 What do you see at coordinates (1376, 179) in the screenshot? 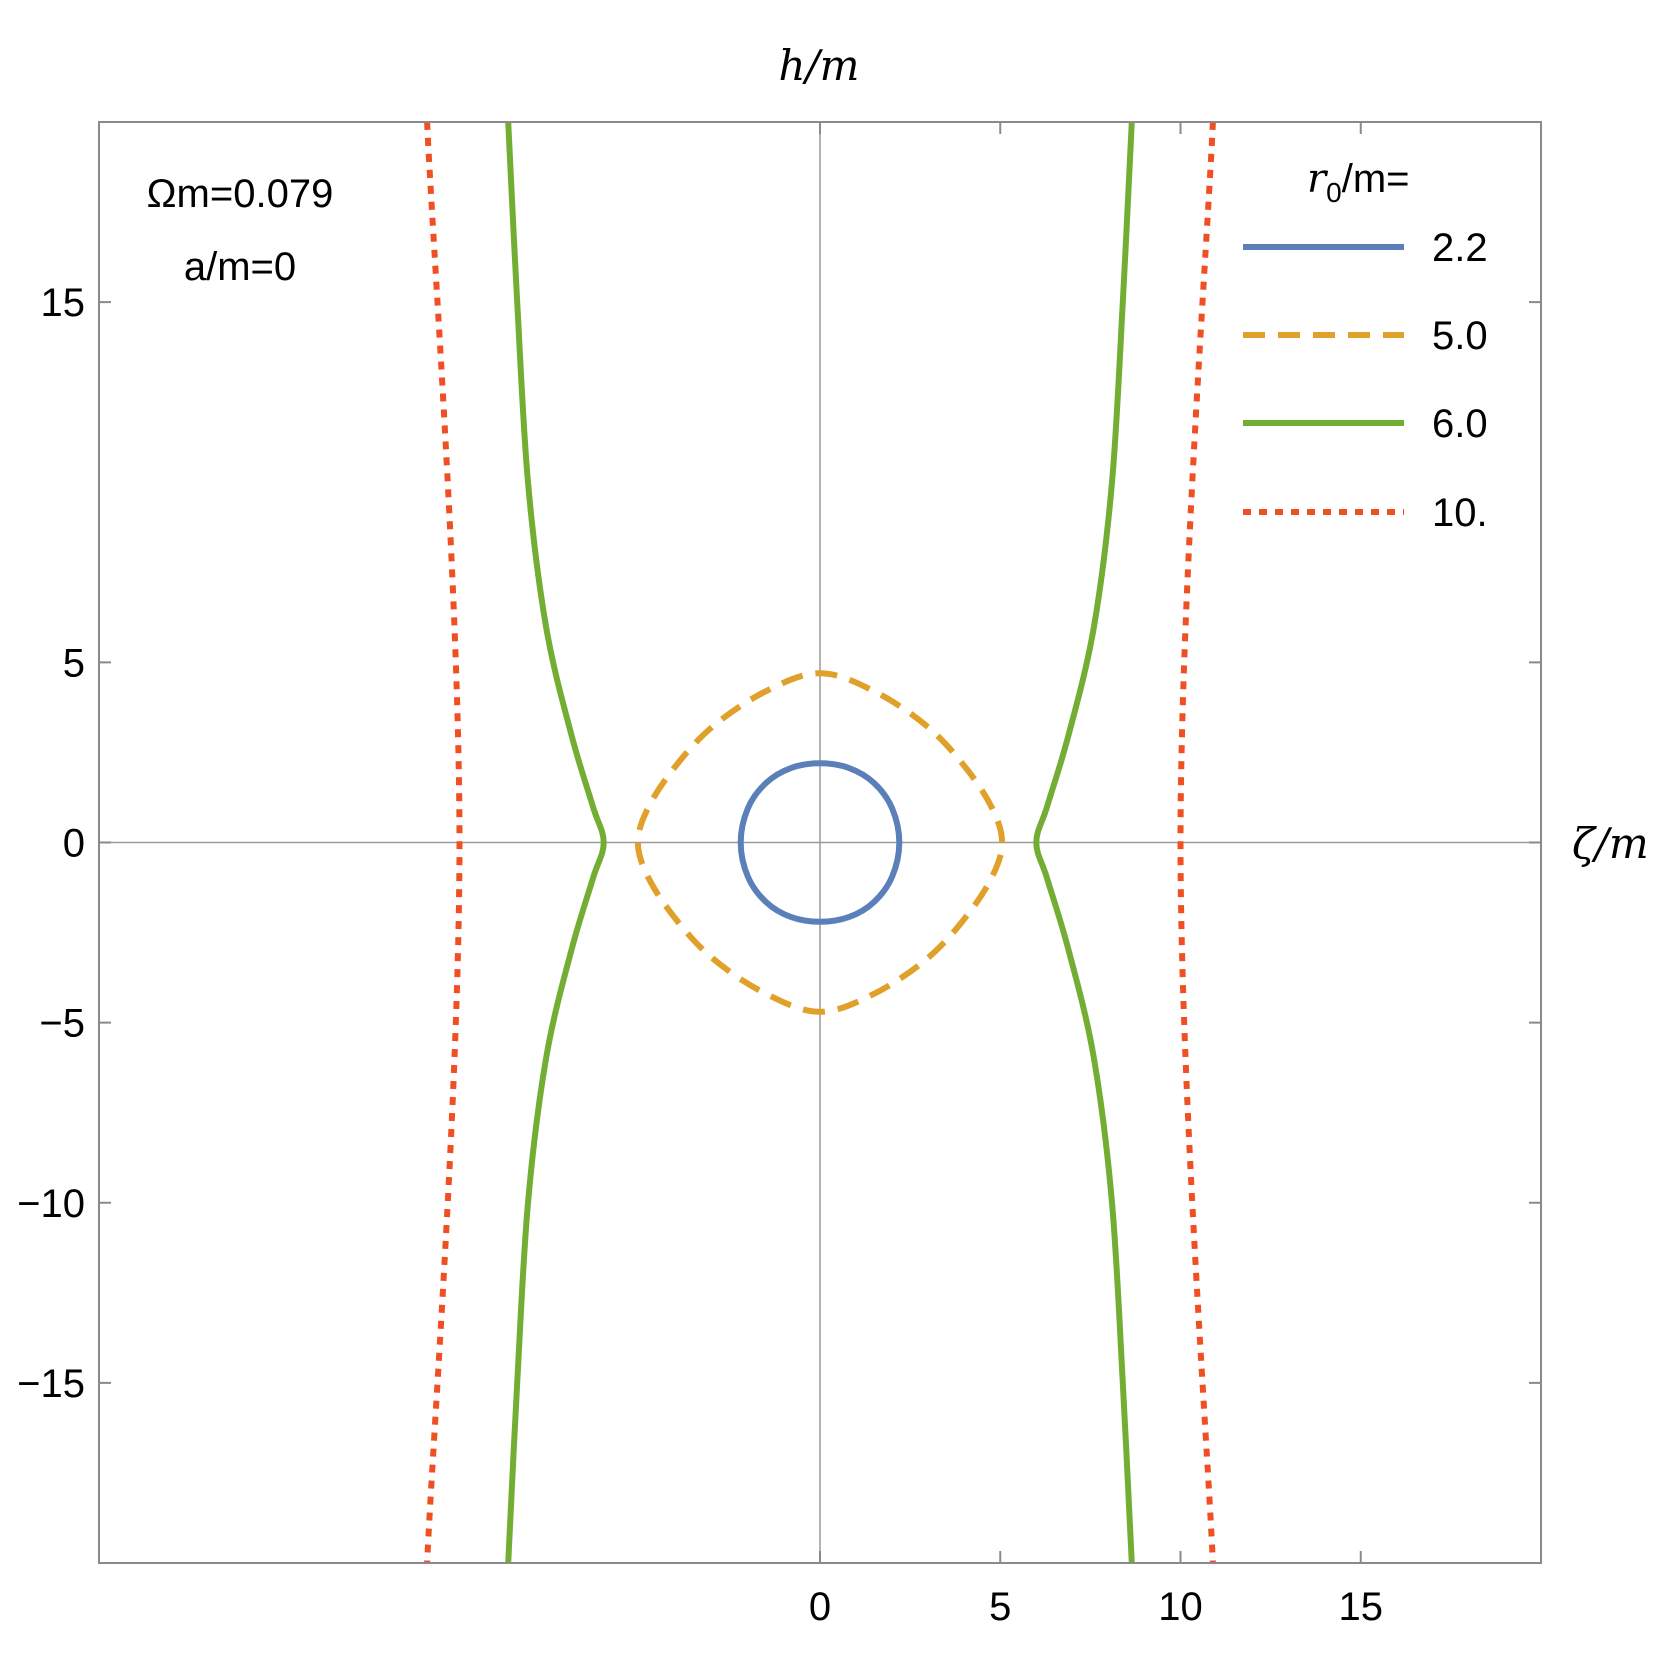
I see `legend-title-rest: /m=` at bounding box center [1376, 179].